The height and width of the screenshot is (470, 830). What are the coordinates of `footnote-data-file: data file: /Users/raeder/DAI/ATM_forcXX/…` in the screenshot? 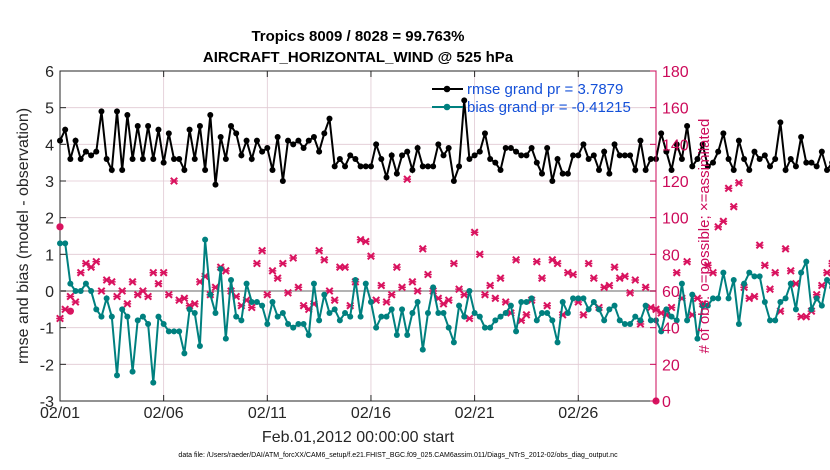 It's located at (398, 455).